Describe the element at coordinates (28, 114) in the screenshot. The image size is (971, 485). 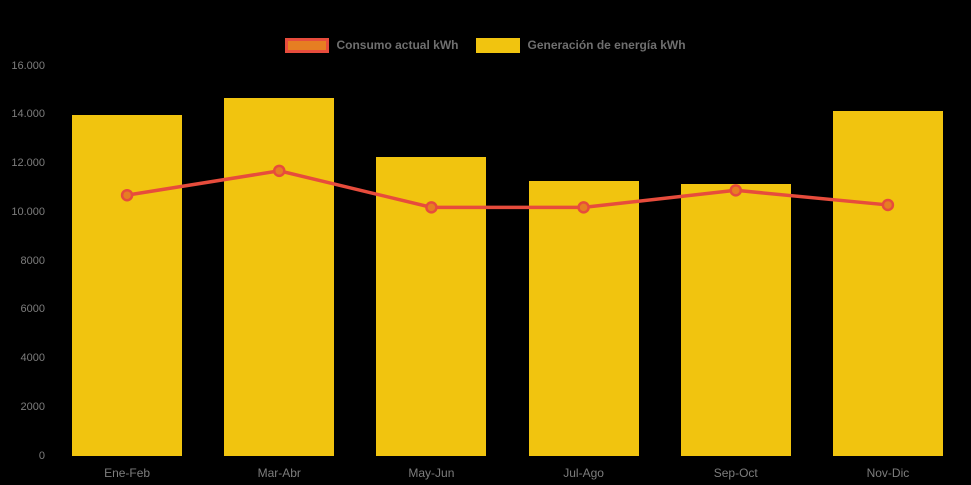
I see `y-axis-tick-label: 14.000` at that location.